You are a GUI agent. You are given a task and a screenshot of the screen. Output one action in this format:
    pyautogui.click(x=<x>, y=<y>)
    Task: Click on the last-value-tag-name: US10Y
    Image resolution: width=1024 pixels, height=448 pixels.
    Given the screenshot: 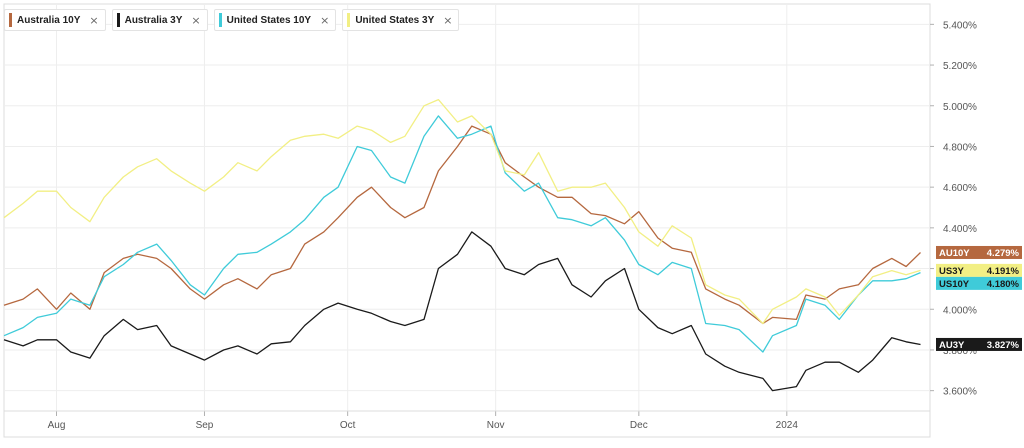 What is the action you would take?
    pyautogui.click(x=954, y=284)
    